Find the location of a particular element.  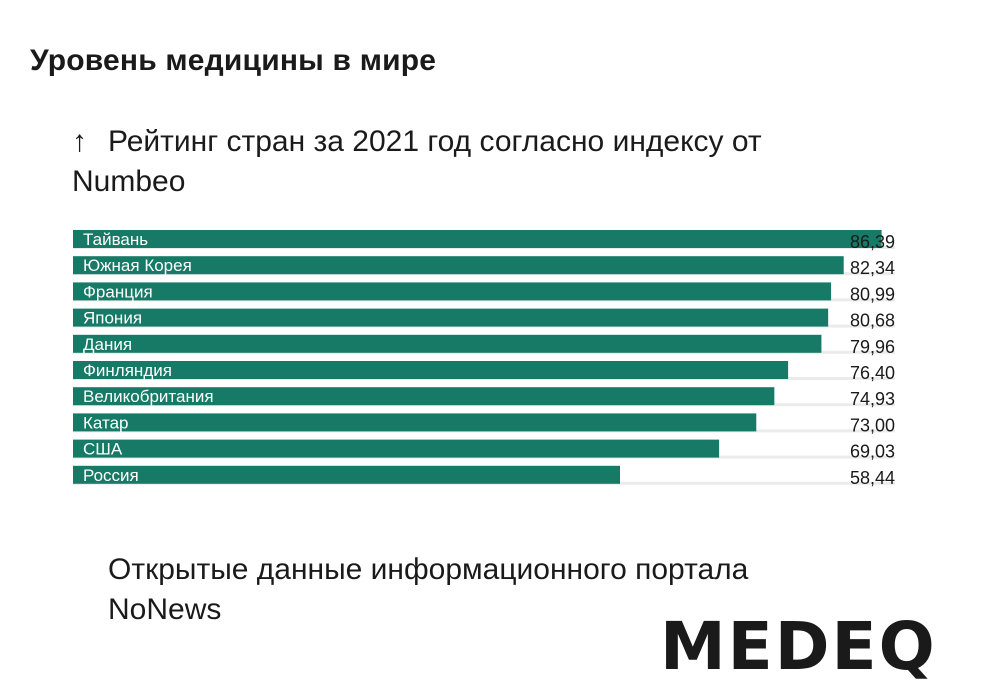

bar-value-label: 58,44 is located at coordinates (872, 478).